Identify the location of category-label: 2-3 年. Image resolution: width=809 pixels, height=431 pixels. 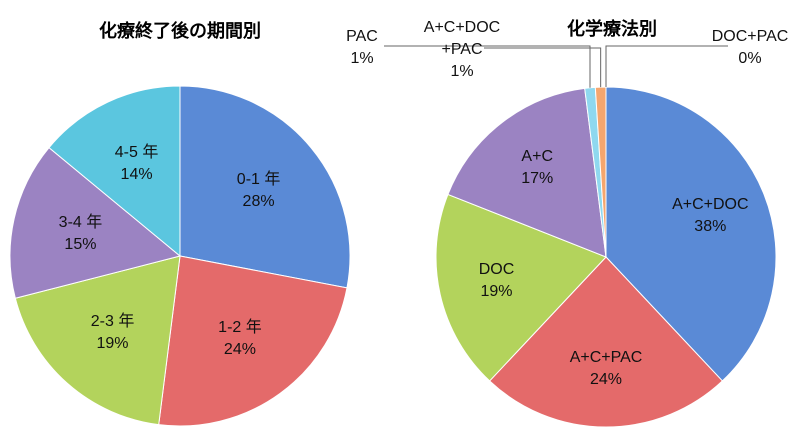
(112, 321).